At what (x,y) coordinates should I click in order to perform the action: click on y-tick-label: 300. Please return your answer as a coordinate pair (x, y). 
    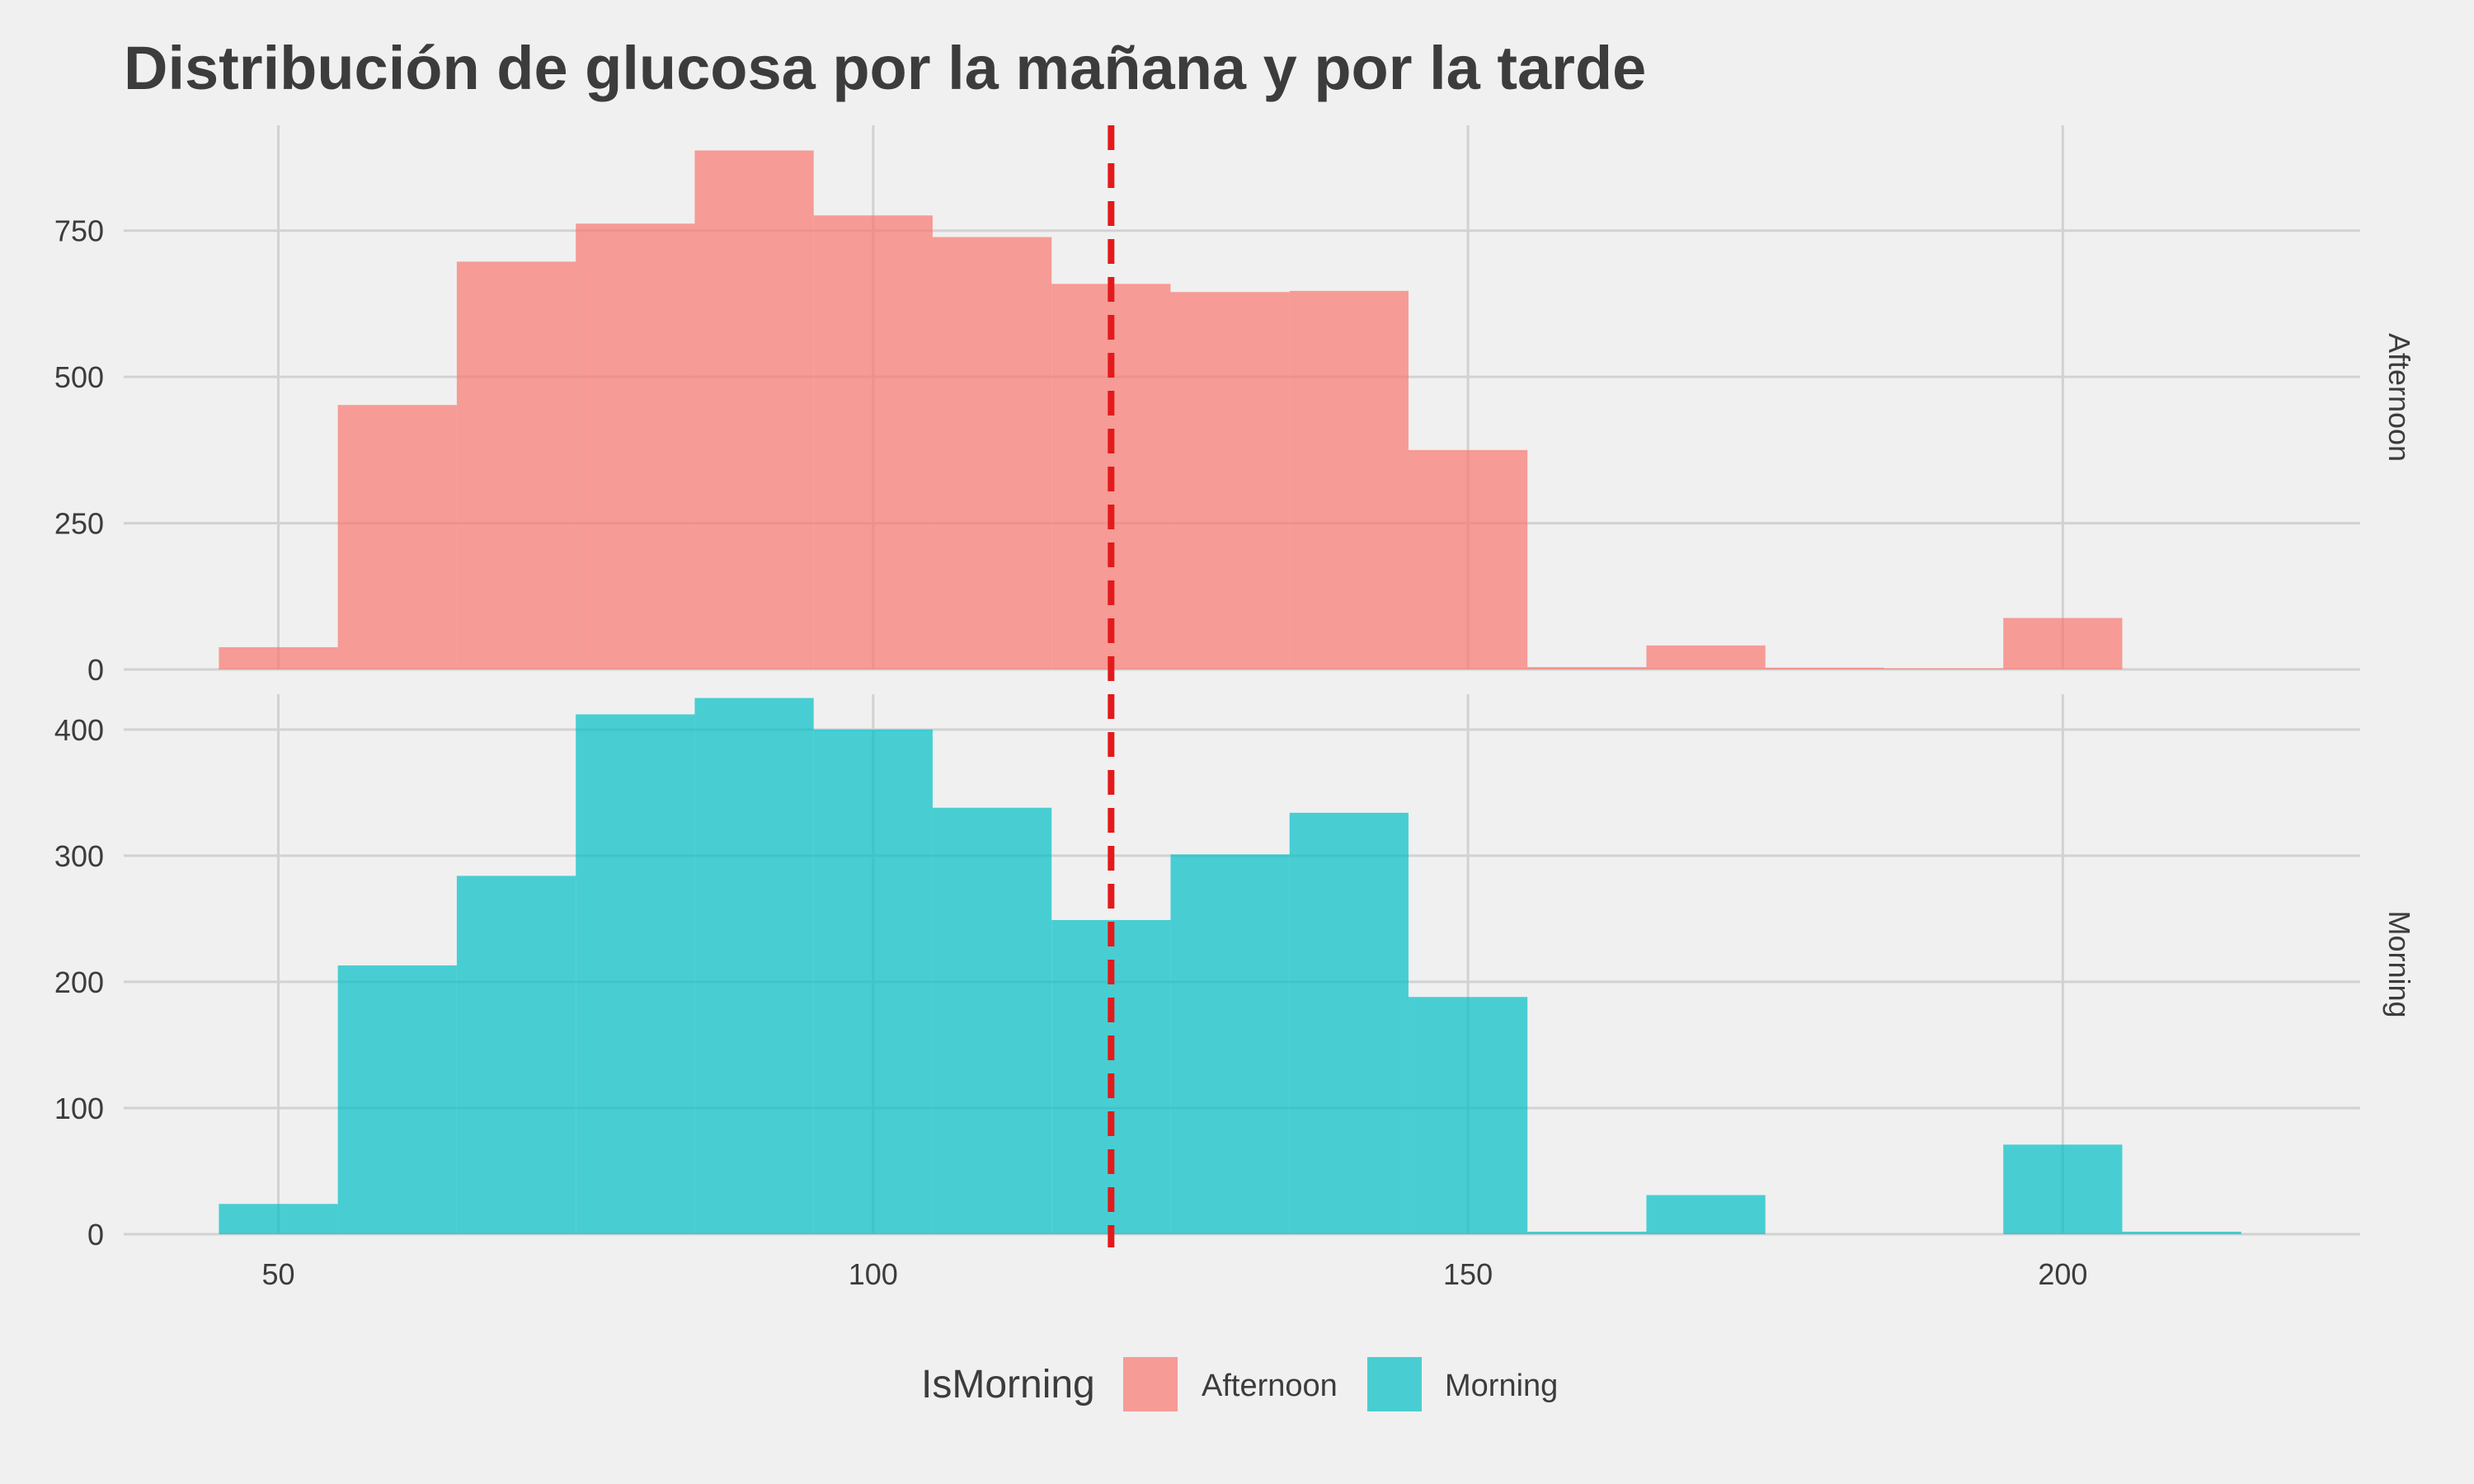
    Looking at the image, I should click on (79, 856).